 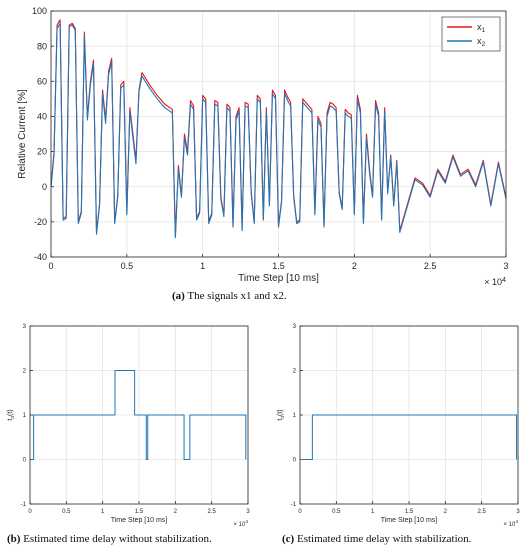 What do you see at coordinates (178, 296) in the screenshot?
I see `caption-a-label: (a)` at bounding box center [178, 296].